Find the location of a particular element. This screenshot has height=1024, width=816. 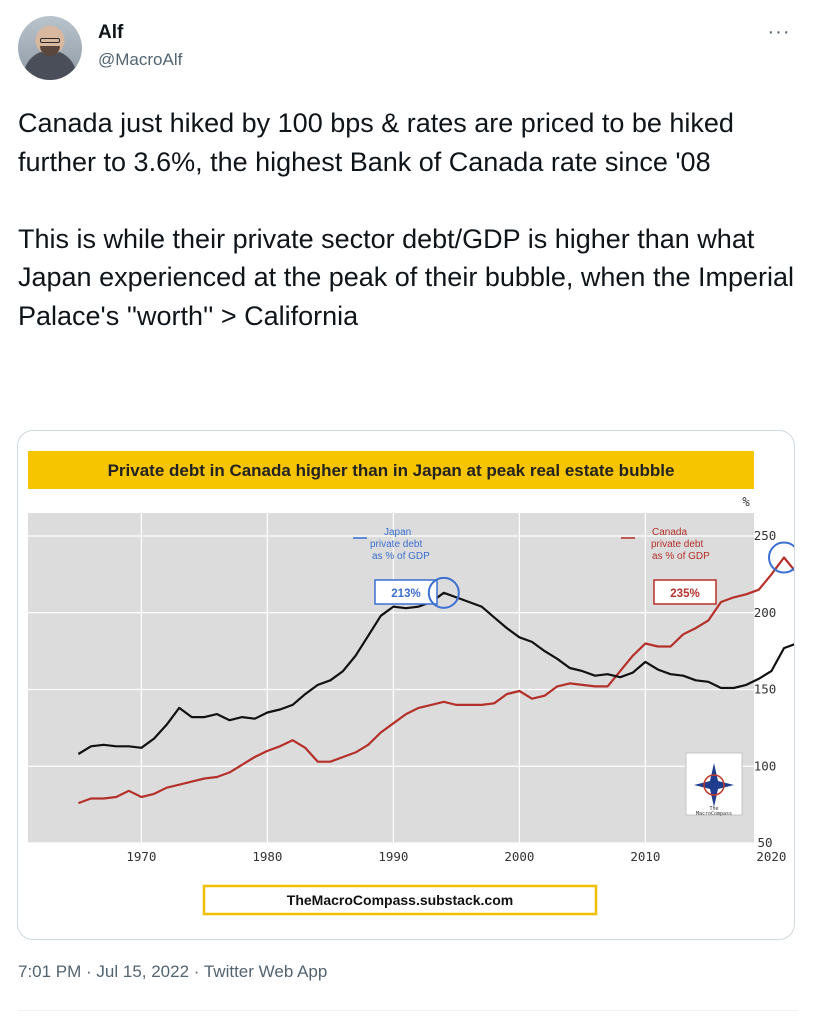

divider is located at coordinates (408, 1010).